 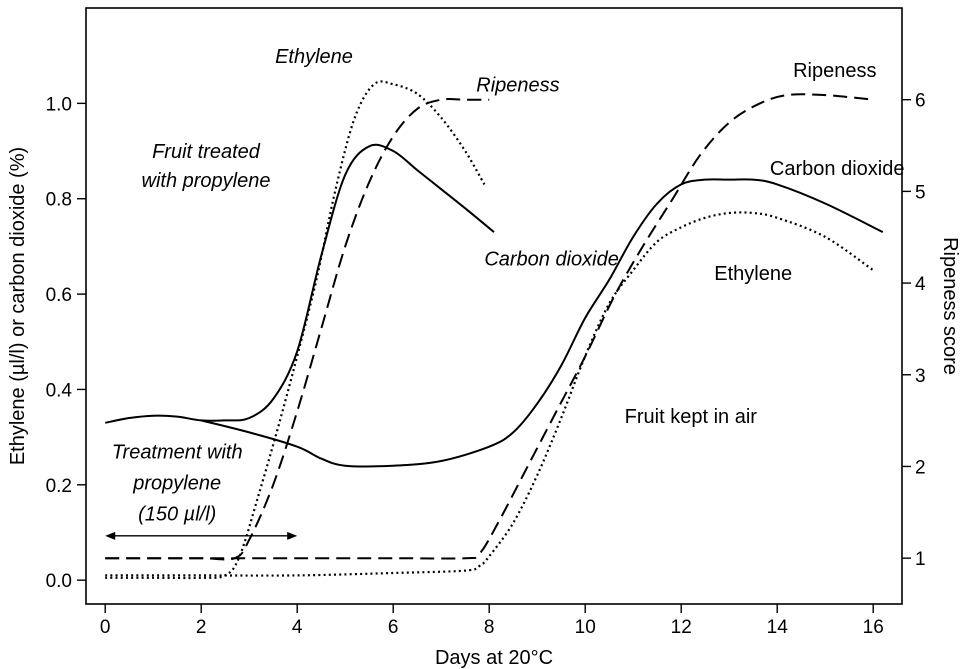 What do you see at coordinates (920, 376) in the screenshot?
I see `y2-tick-label: 3` at bounding box center [920, 376].